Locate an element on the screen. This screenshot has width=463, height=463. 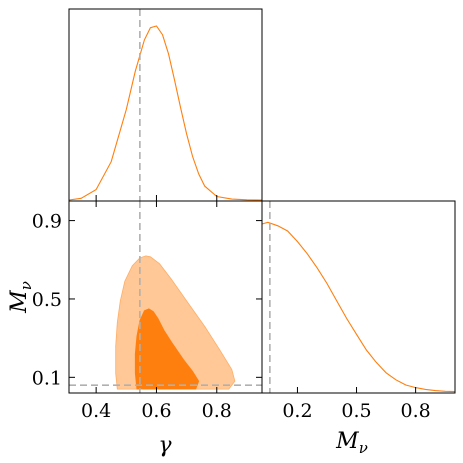
joint-contours is located at coordinates (175, 322).